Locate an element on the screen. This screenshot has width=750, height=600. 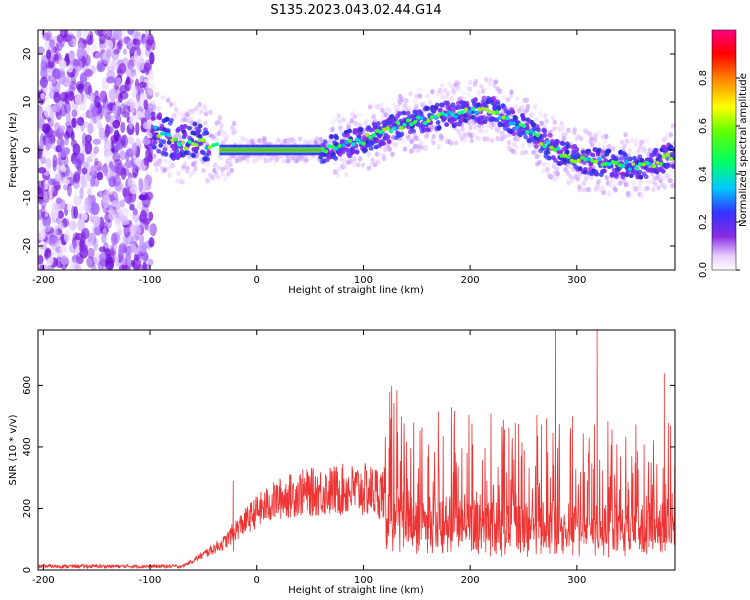
x-tick-label: -200 is located at coordinates (43, 280).